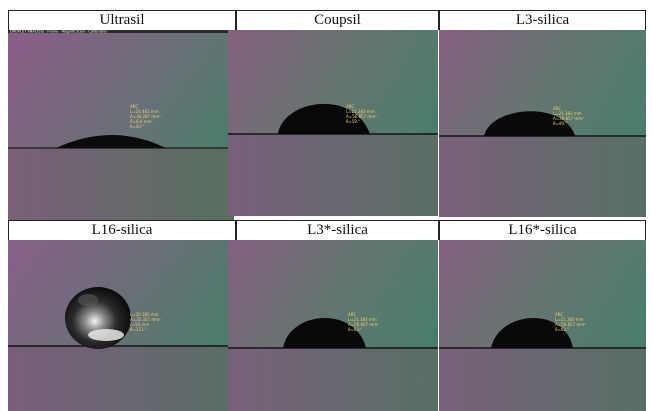 This screenshot has width=652, height=411. What do you see at coordinates (337, 230) in the screenshot?
I see `panel-label-l3star-silica: L3*-silica` at bounding box center [337, 230].